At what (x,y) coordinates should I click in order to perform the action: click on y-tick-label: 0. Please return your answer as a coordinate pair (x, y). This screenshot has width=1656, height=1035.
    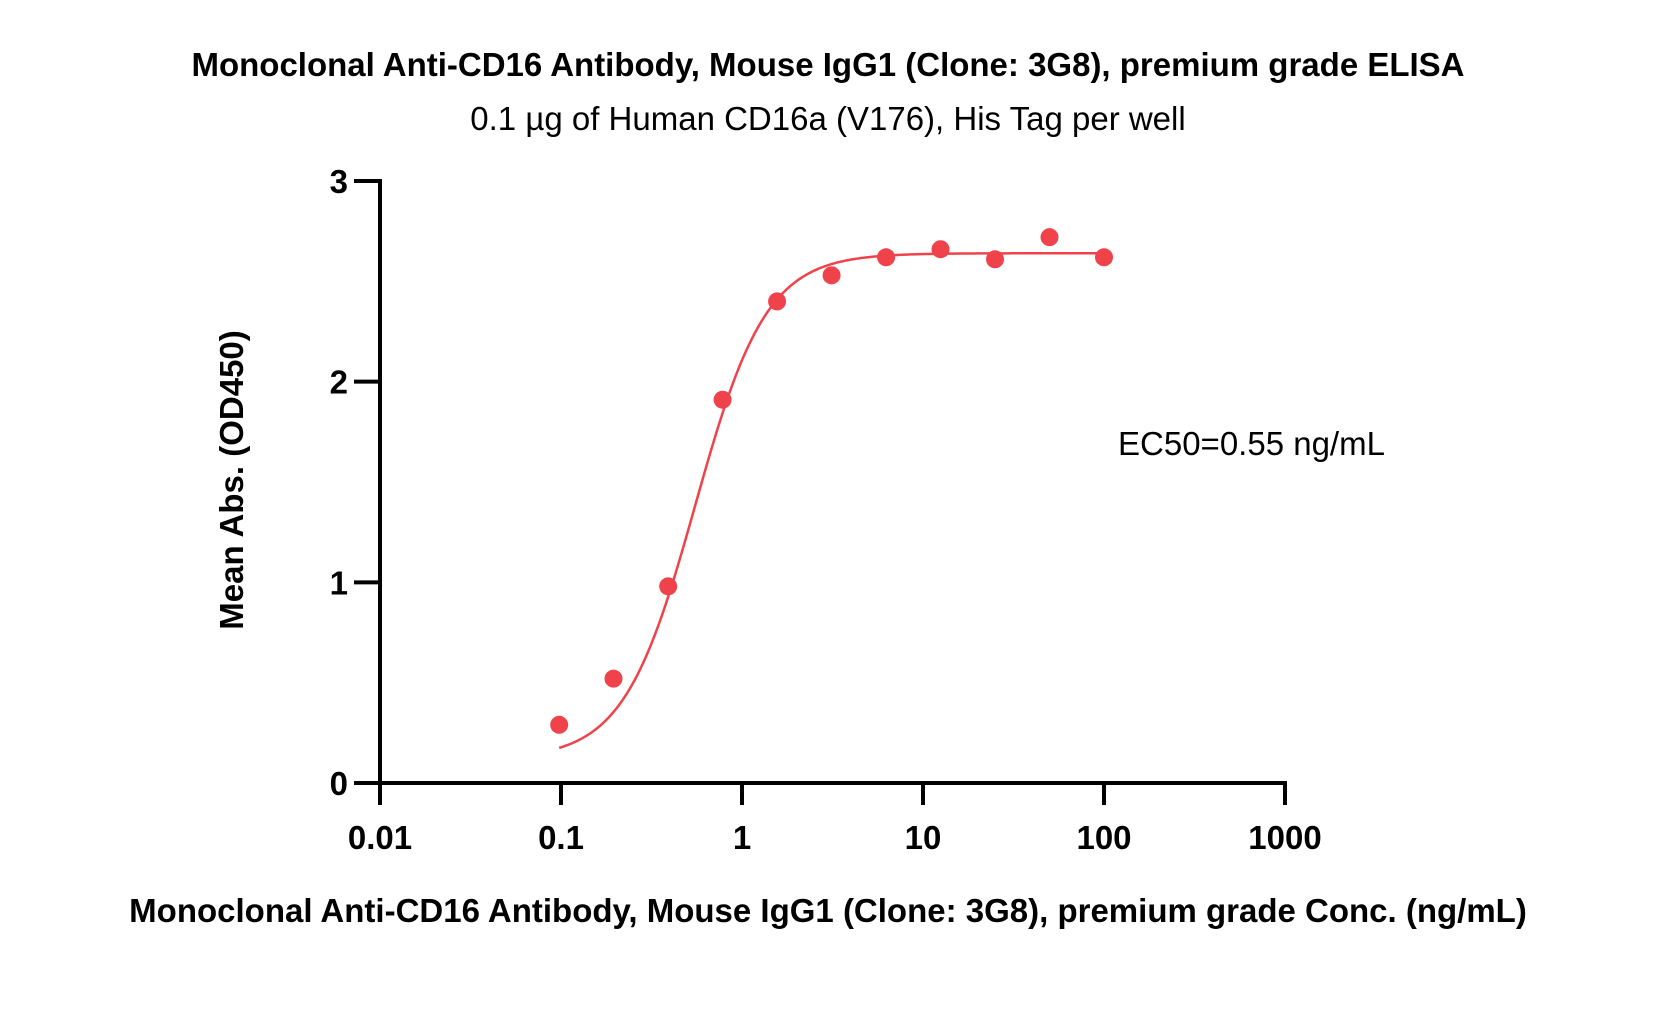
    Looking at the image, I should click on (339, 783).